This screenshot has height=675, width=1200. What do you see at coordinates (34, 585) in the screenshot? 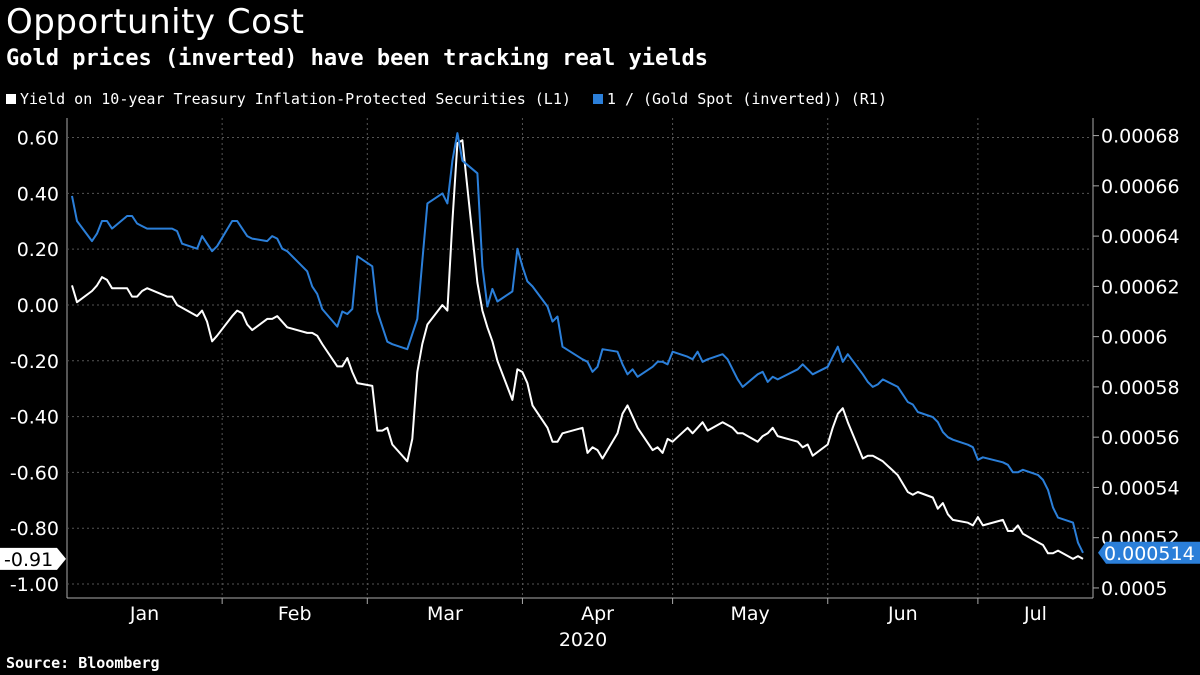
I see `left-tick-label: -1.00` at bounding box center [34, 585].